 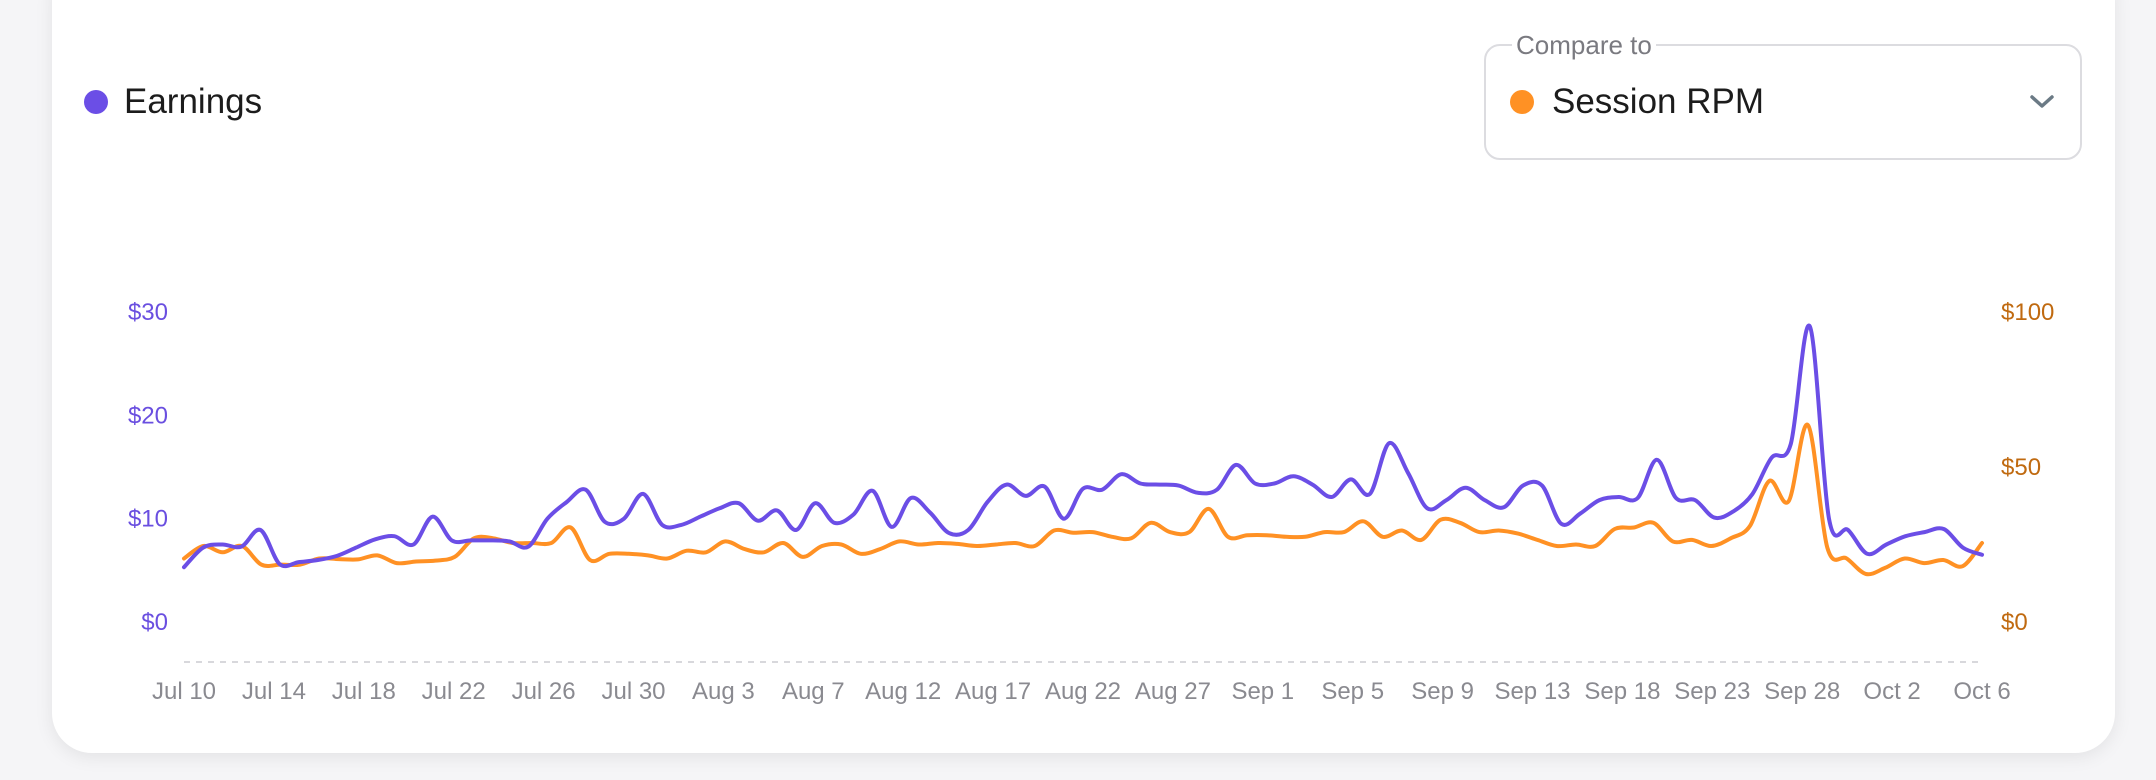 I want to click on x-tick-label: Aug 7, so click(x=813, y=691).